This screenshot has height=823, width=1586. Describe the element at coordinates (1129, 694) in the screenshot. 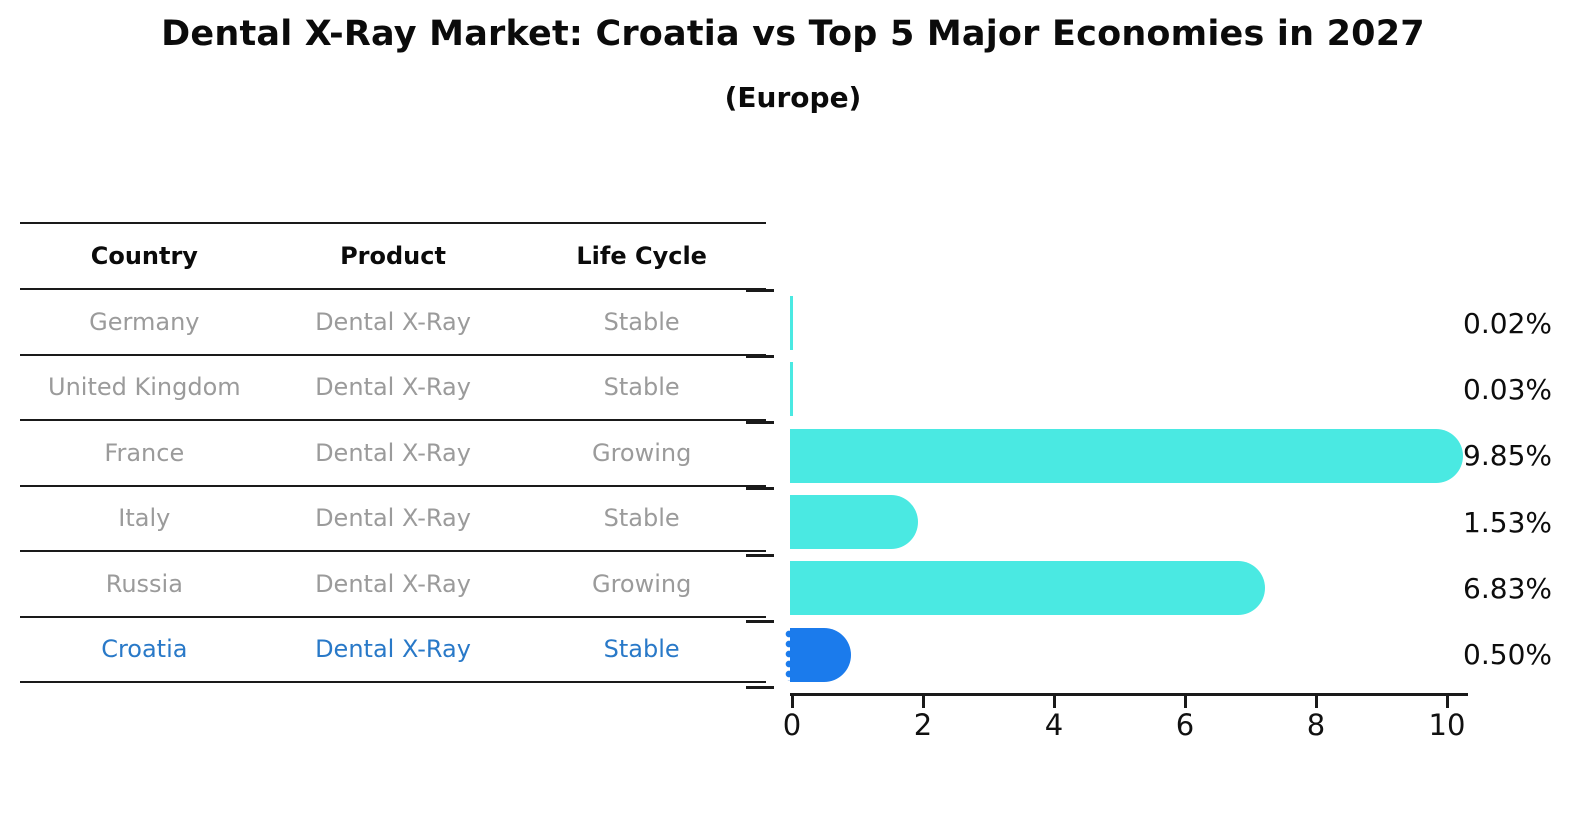

I see `x-axis-line` at that location.